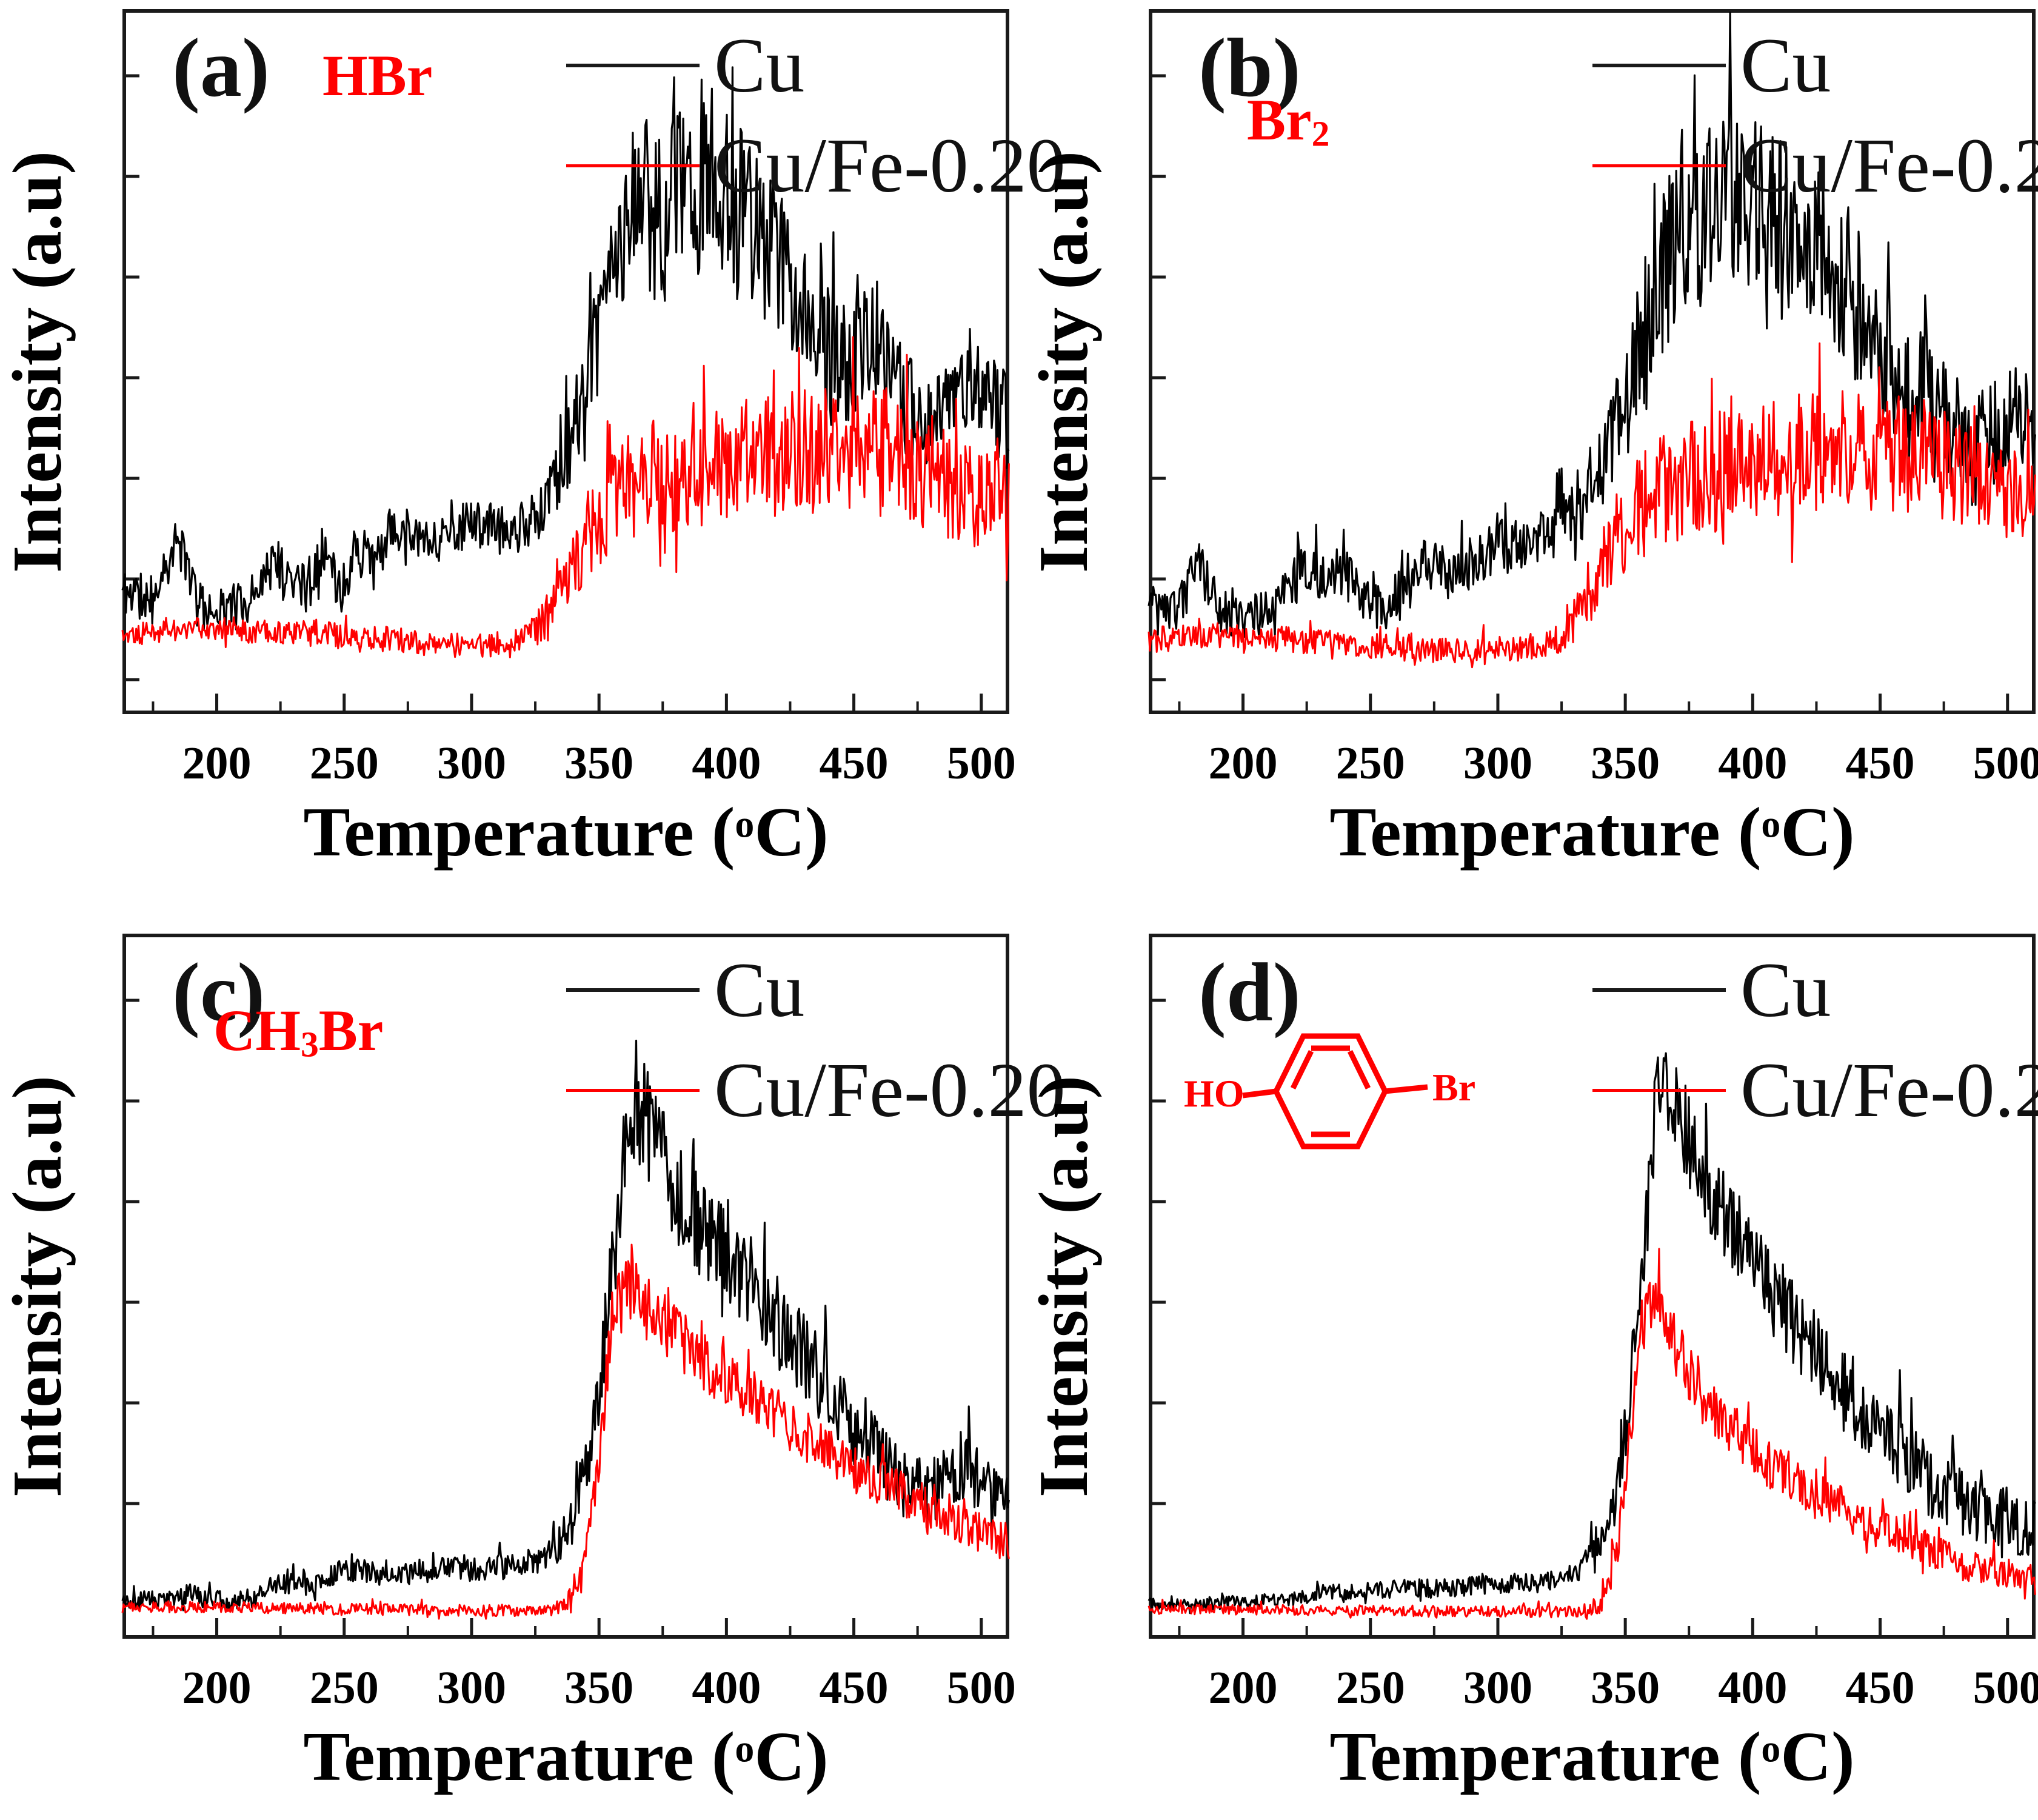  Describe the element at coordinates (1335, 1091) in the screenshot. I see `benzene-ring` at that location.